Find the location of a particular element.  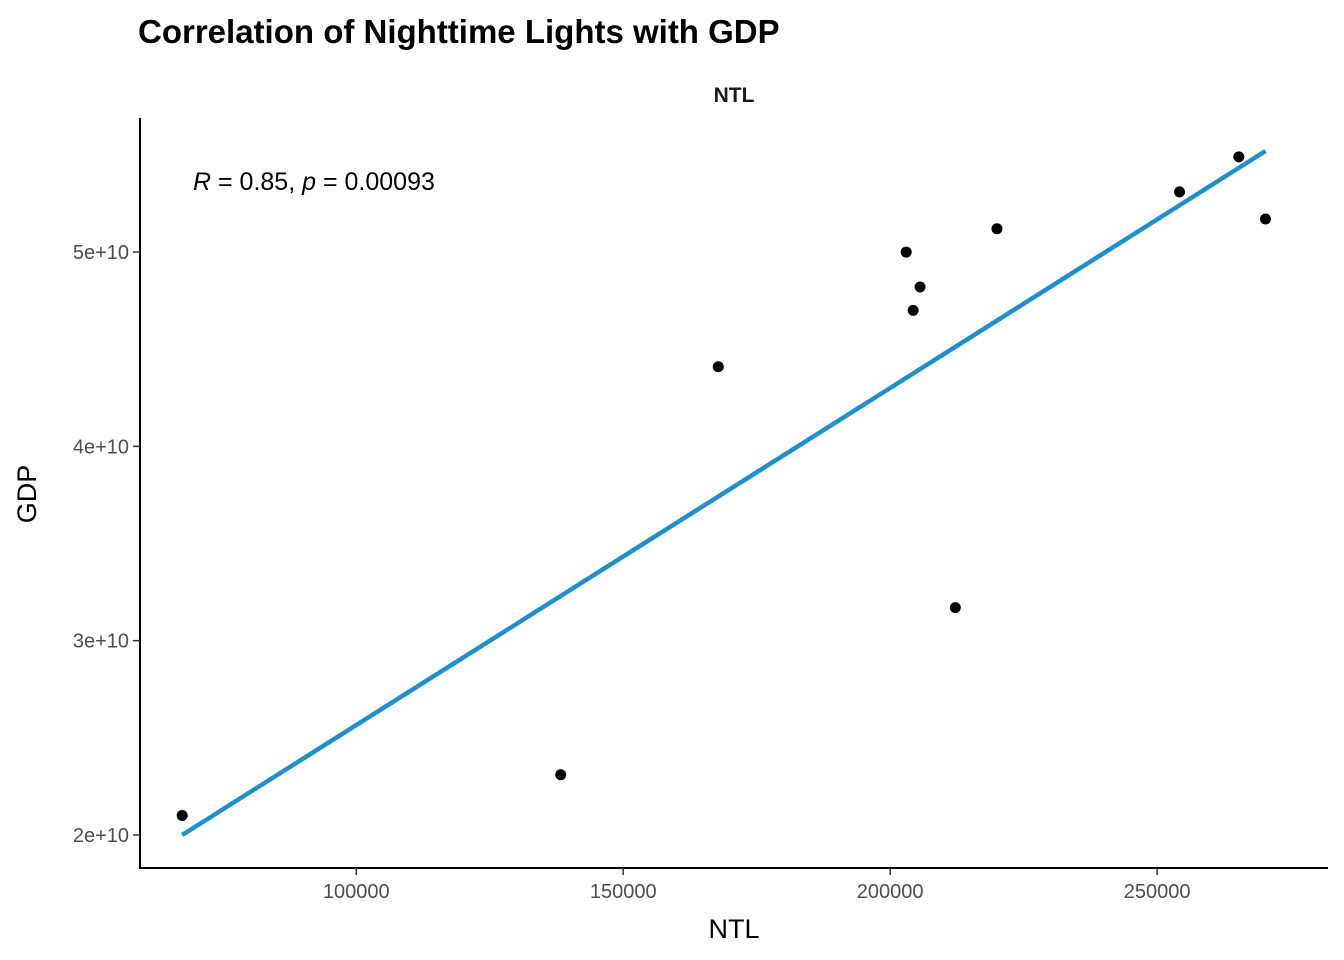

x-tick-label: 250000 is located at coordinates (1157, 892).